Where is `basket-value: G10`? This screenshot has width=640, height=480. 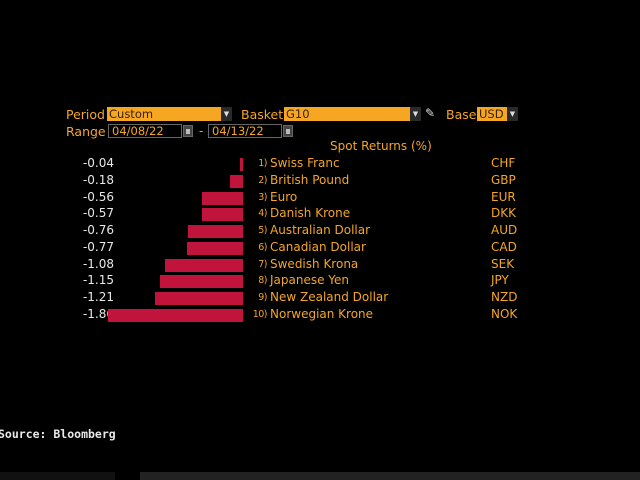
basket-value: G10 is located at coordinates (298, 114).